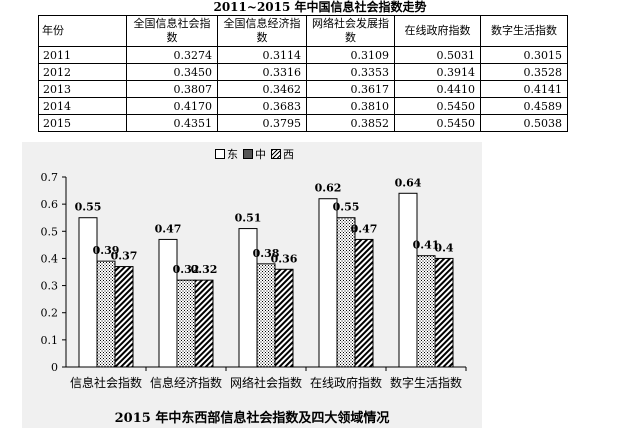 The width and height of the screenshot is (640, 436). What do you see at coordinates (426, 245) in the screenshot?
I see `data-label-middle: 0.41` at bounding box center [426, 245].